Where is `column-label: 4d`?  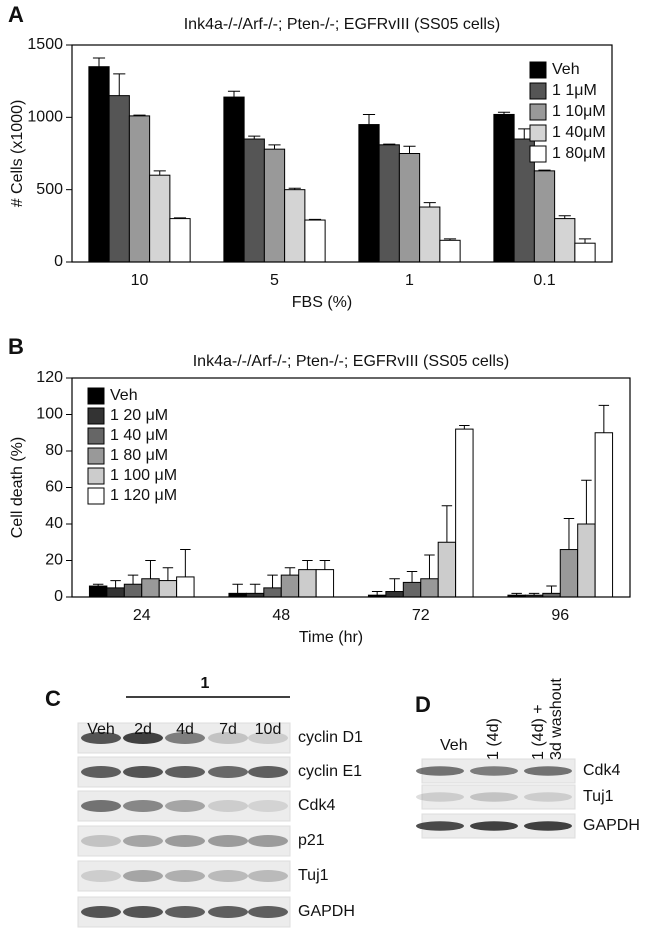 column-label: 4d is located at coordinates (185, 729).